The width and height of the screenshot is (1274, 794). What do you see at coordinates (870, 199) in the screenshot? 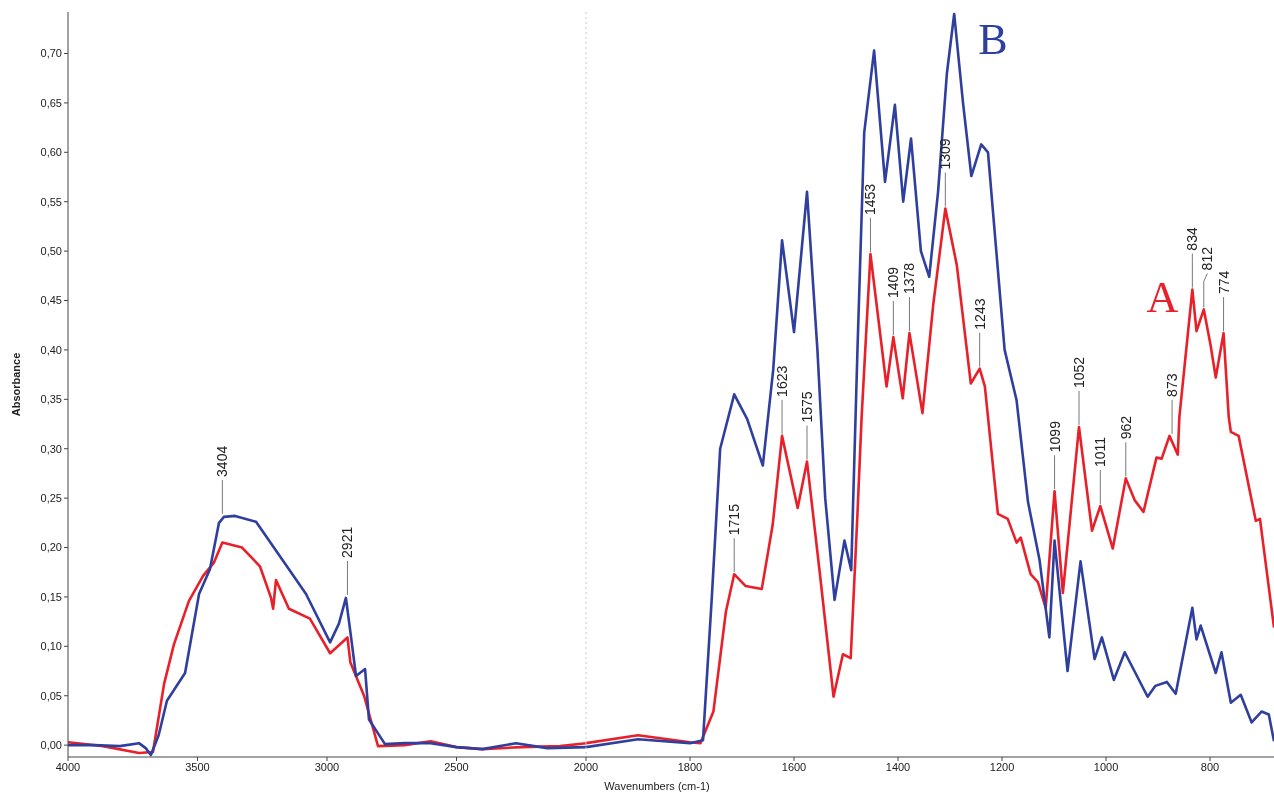
I see `annotation: 1453` at bounding box center [870, 199].